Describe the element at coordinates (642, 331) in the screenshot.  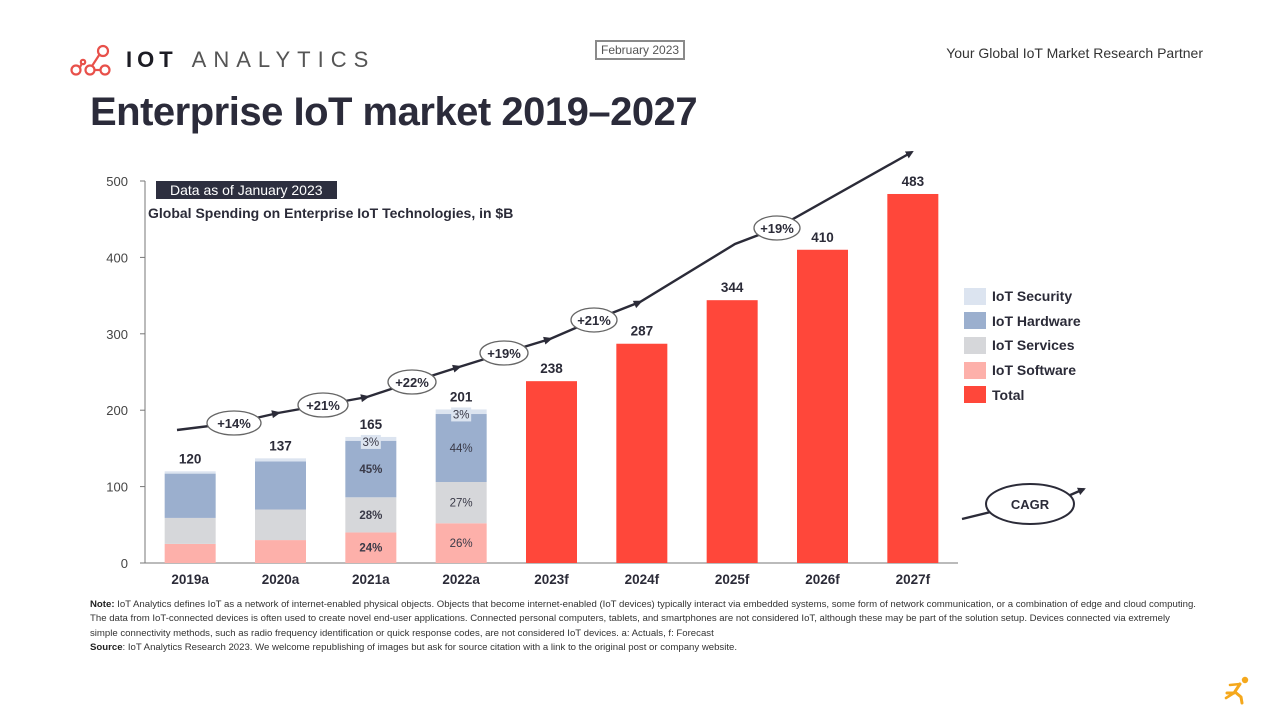
I see `bar-total-label: 287` at that location.